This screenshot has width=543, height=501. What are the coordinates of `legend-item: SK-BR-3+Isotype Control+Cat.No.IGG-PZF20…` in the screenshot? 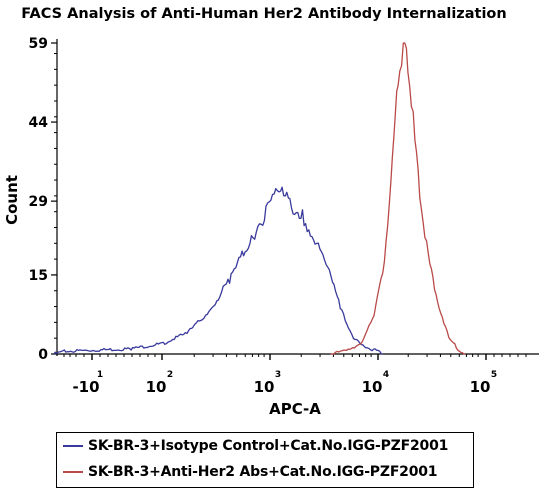 It's located at (255, 446).